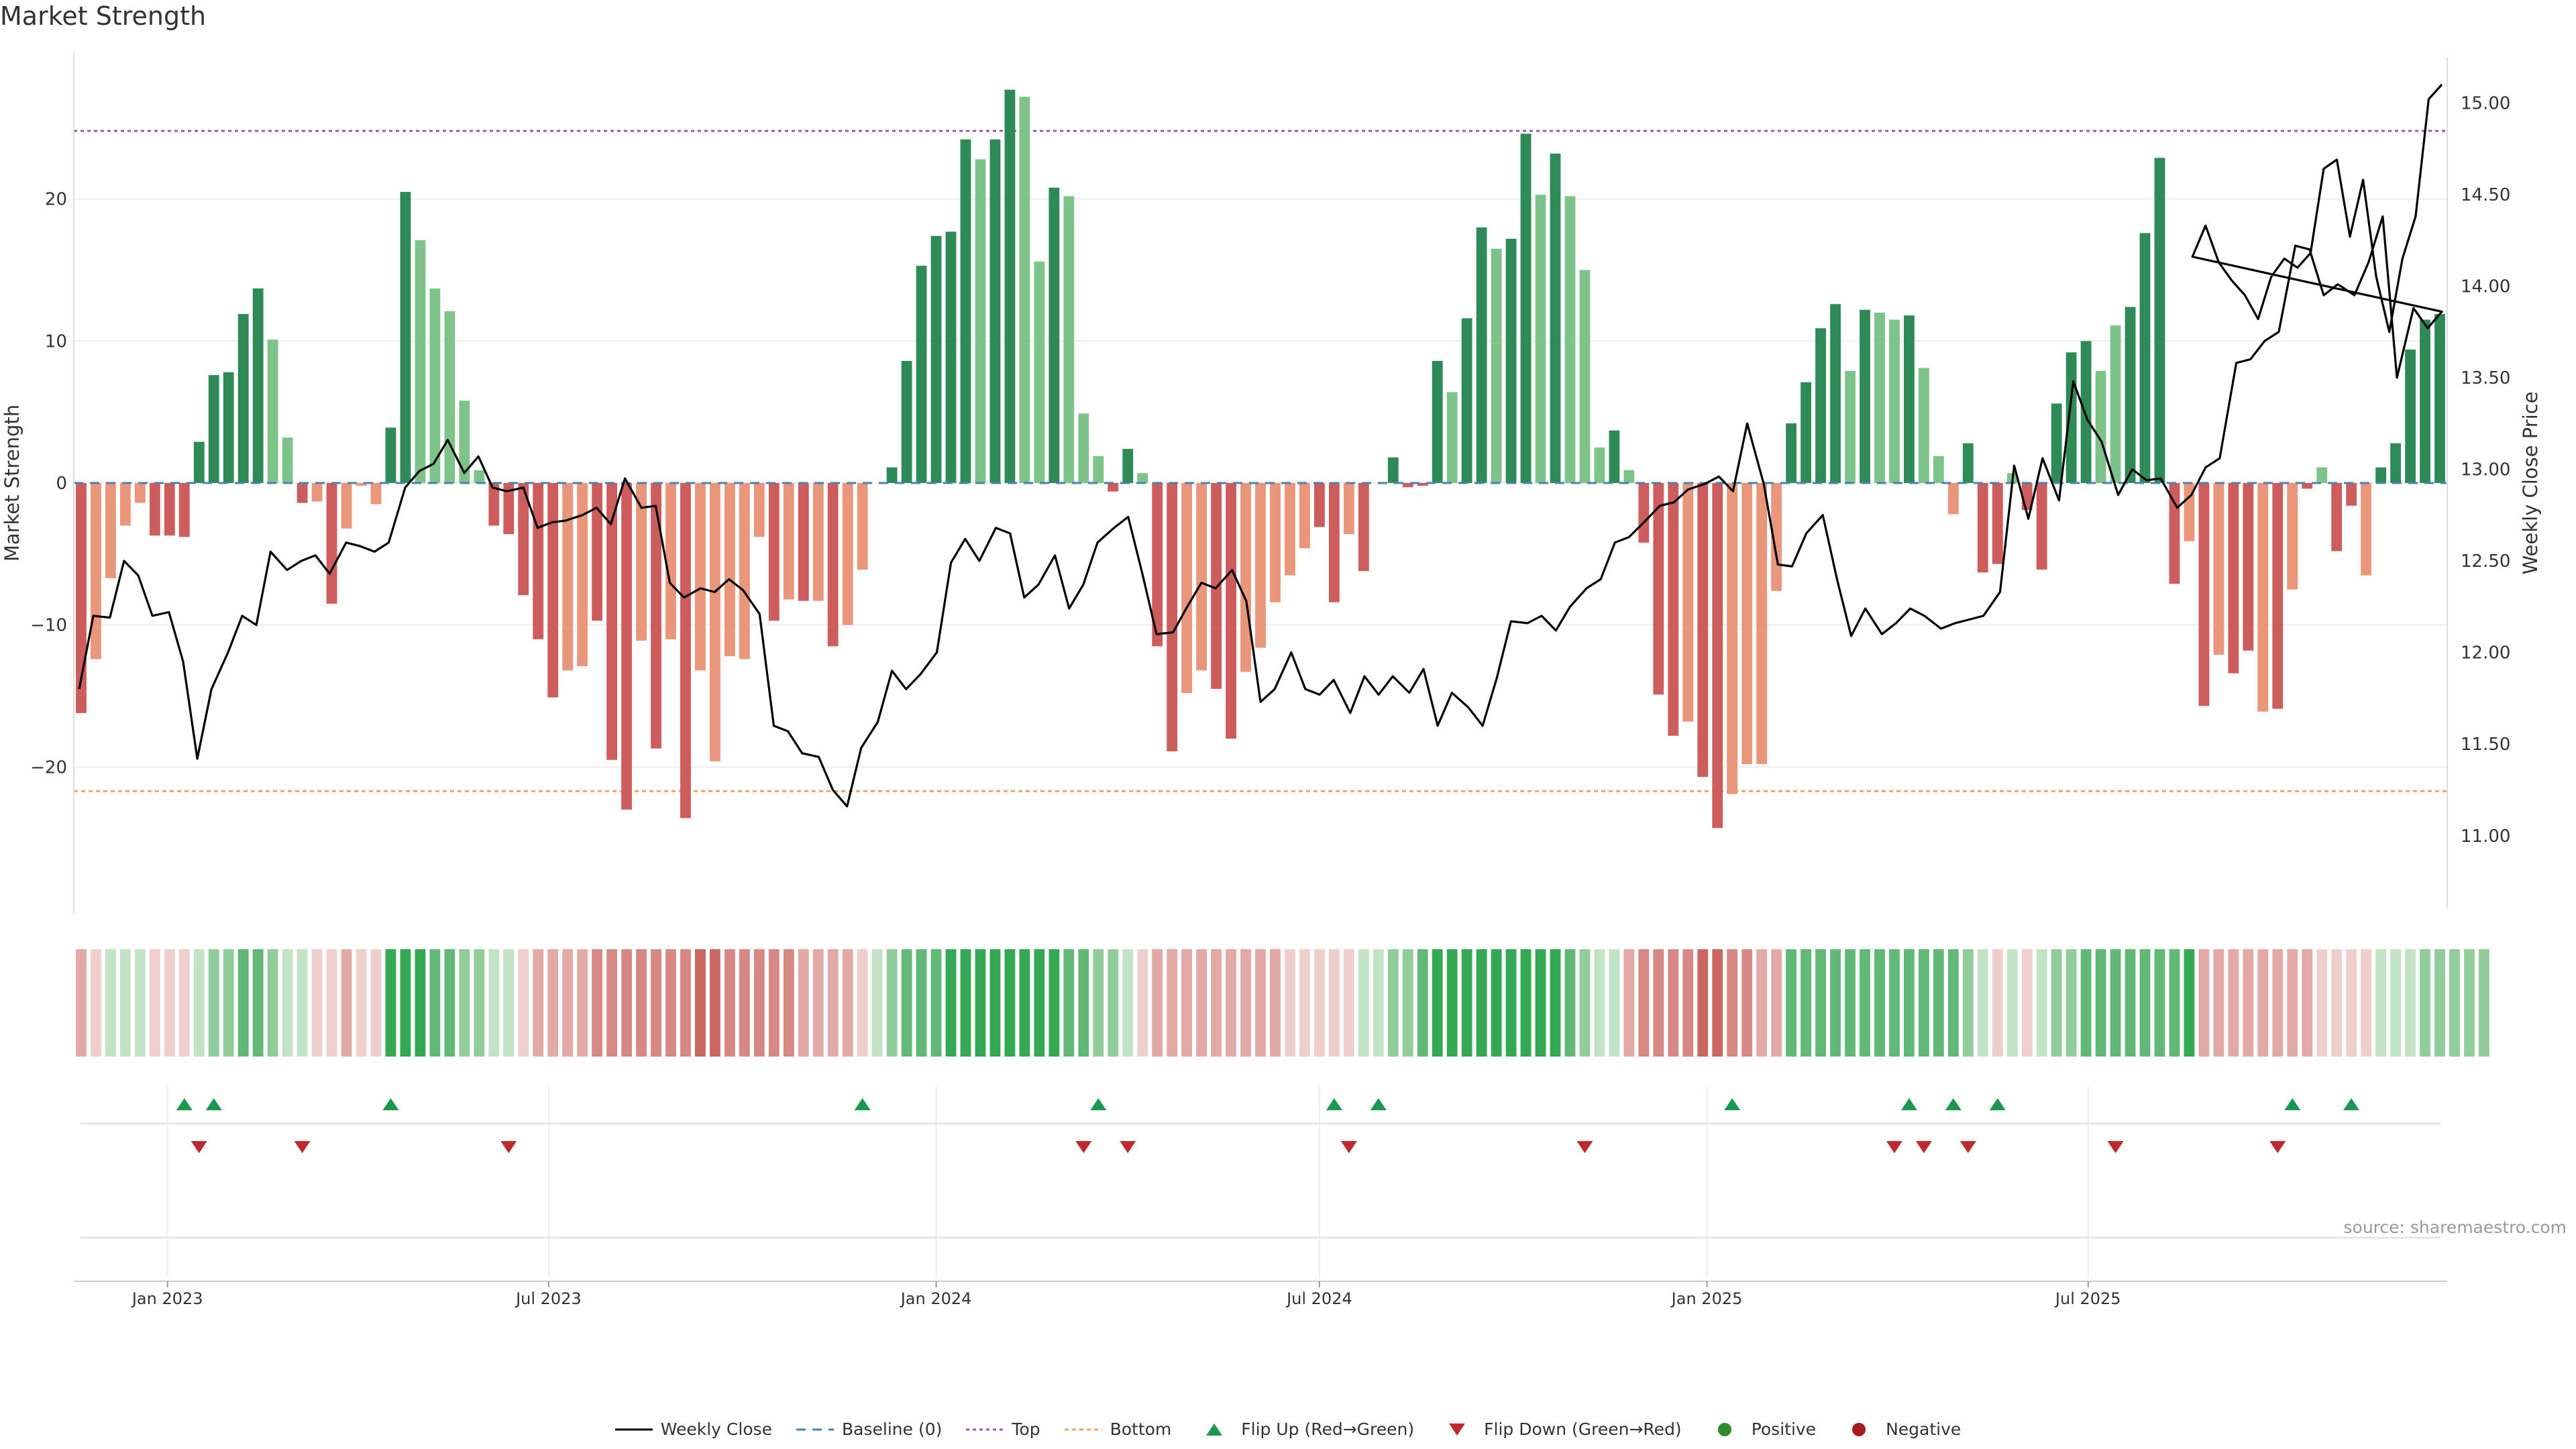 This screenshot has height=1449, width=2576. Describe the element at coordinates (1260, 1168) in the screenshot. I see `flip-markers` at that location.